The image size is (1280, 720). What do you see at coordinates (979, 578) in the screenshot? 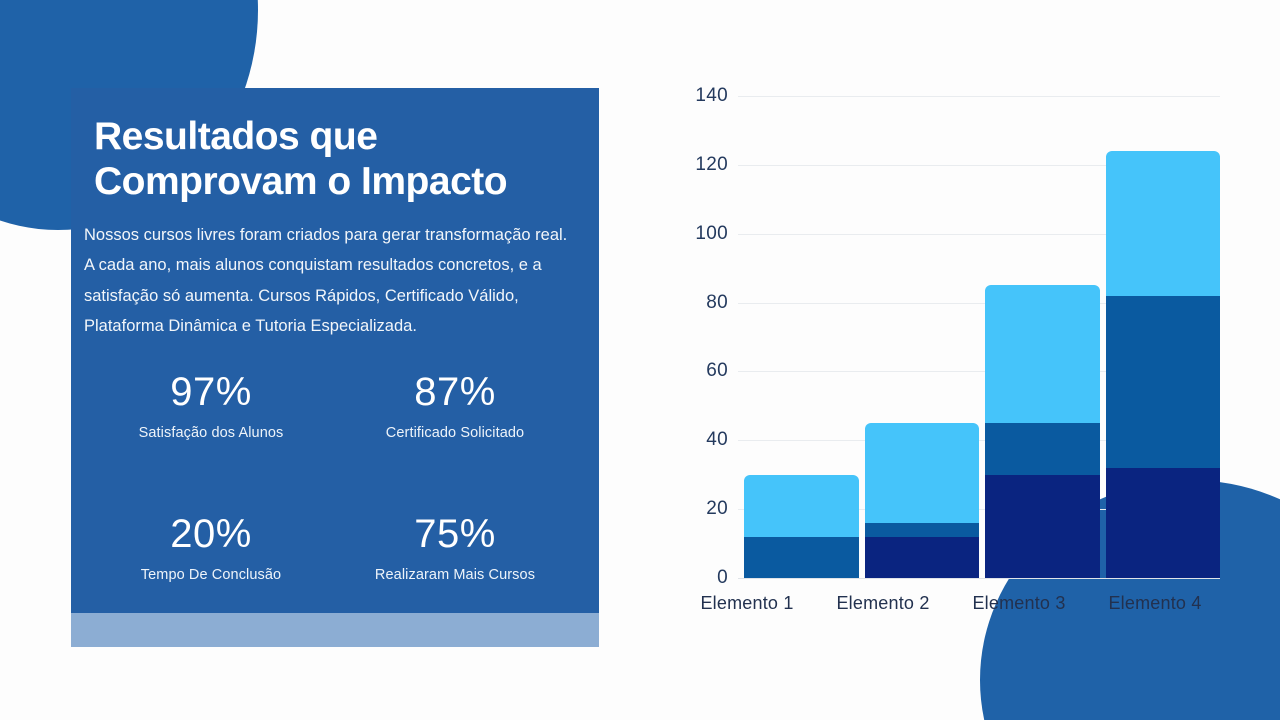
I see `axis-baseline` at bounding box center [979, 578].